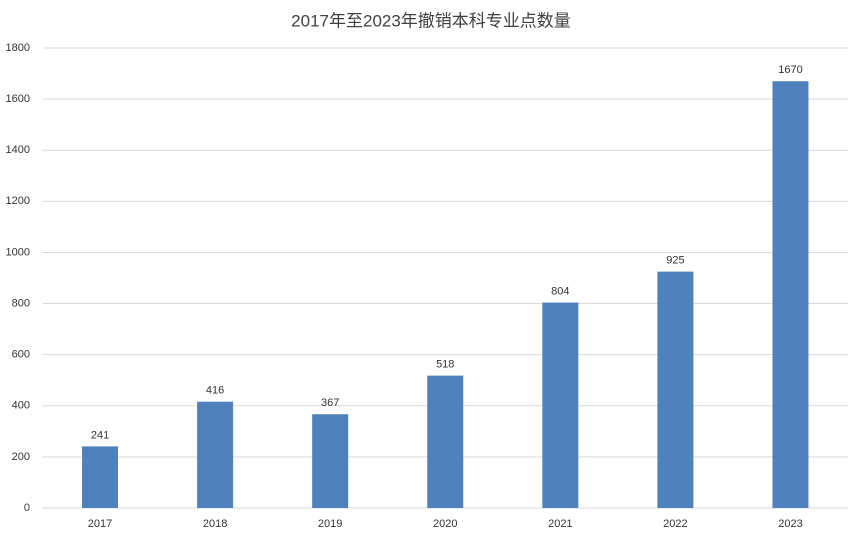  I want to click on x-tick-label: 2018, so click(215, 524).